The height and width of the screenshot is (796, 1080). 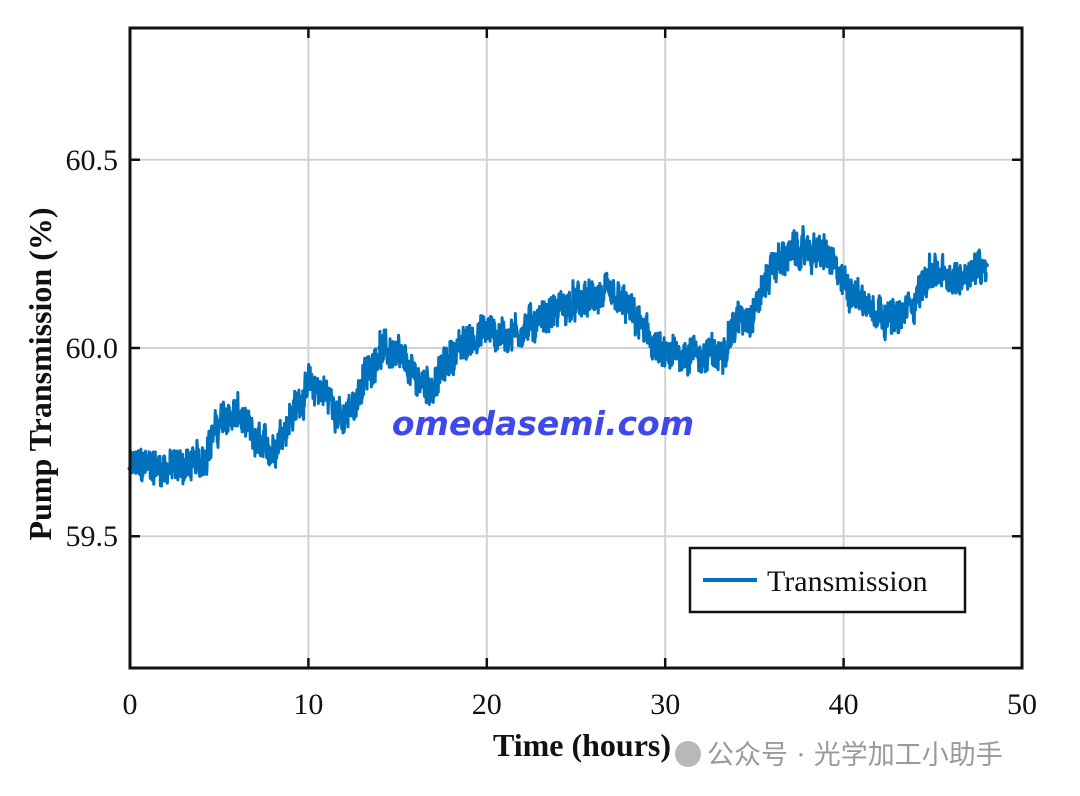 What do you see at coordinates (665, 704) in the screenshot?
I see `x-tick-label: 30` at bounding box center [665, 704].